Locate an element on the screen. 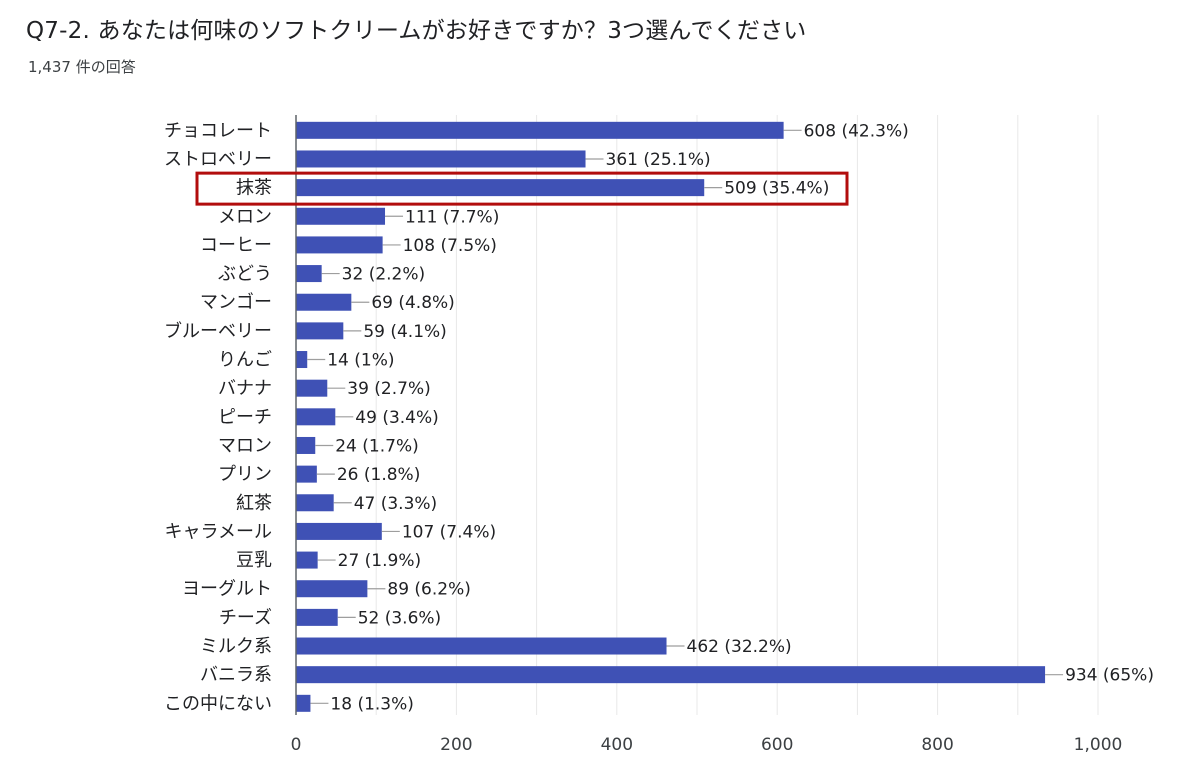 The width and height of the screenshot is (1182, 768). category-label: 抹茶 is located at coordinates (254, 188).